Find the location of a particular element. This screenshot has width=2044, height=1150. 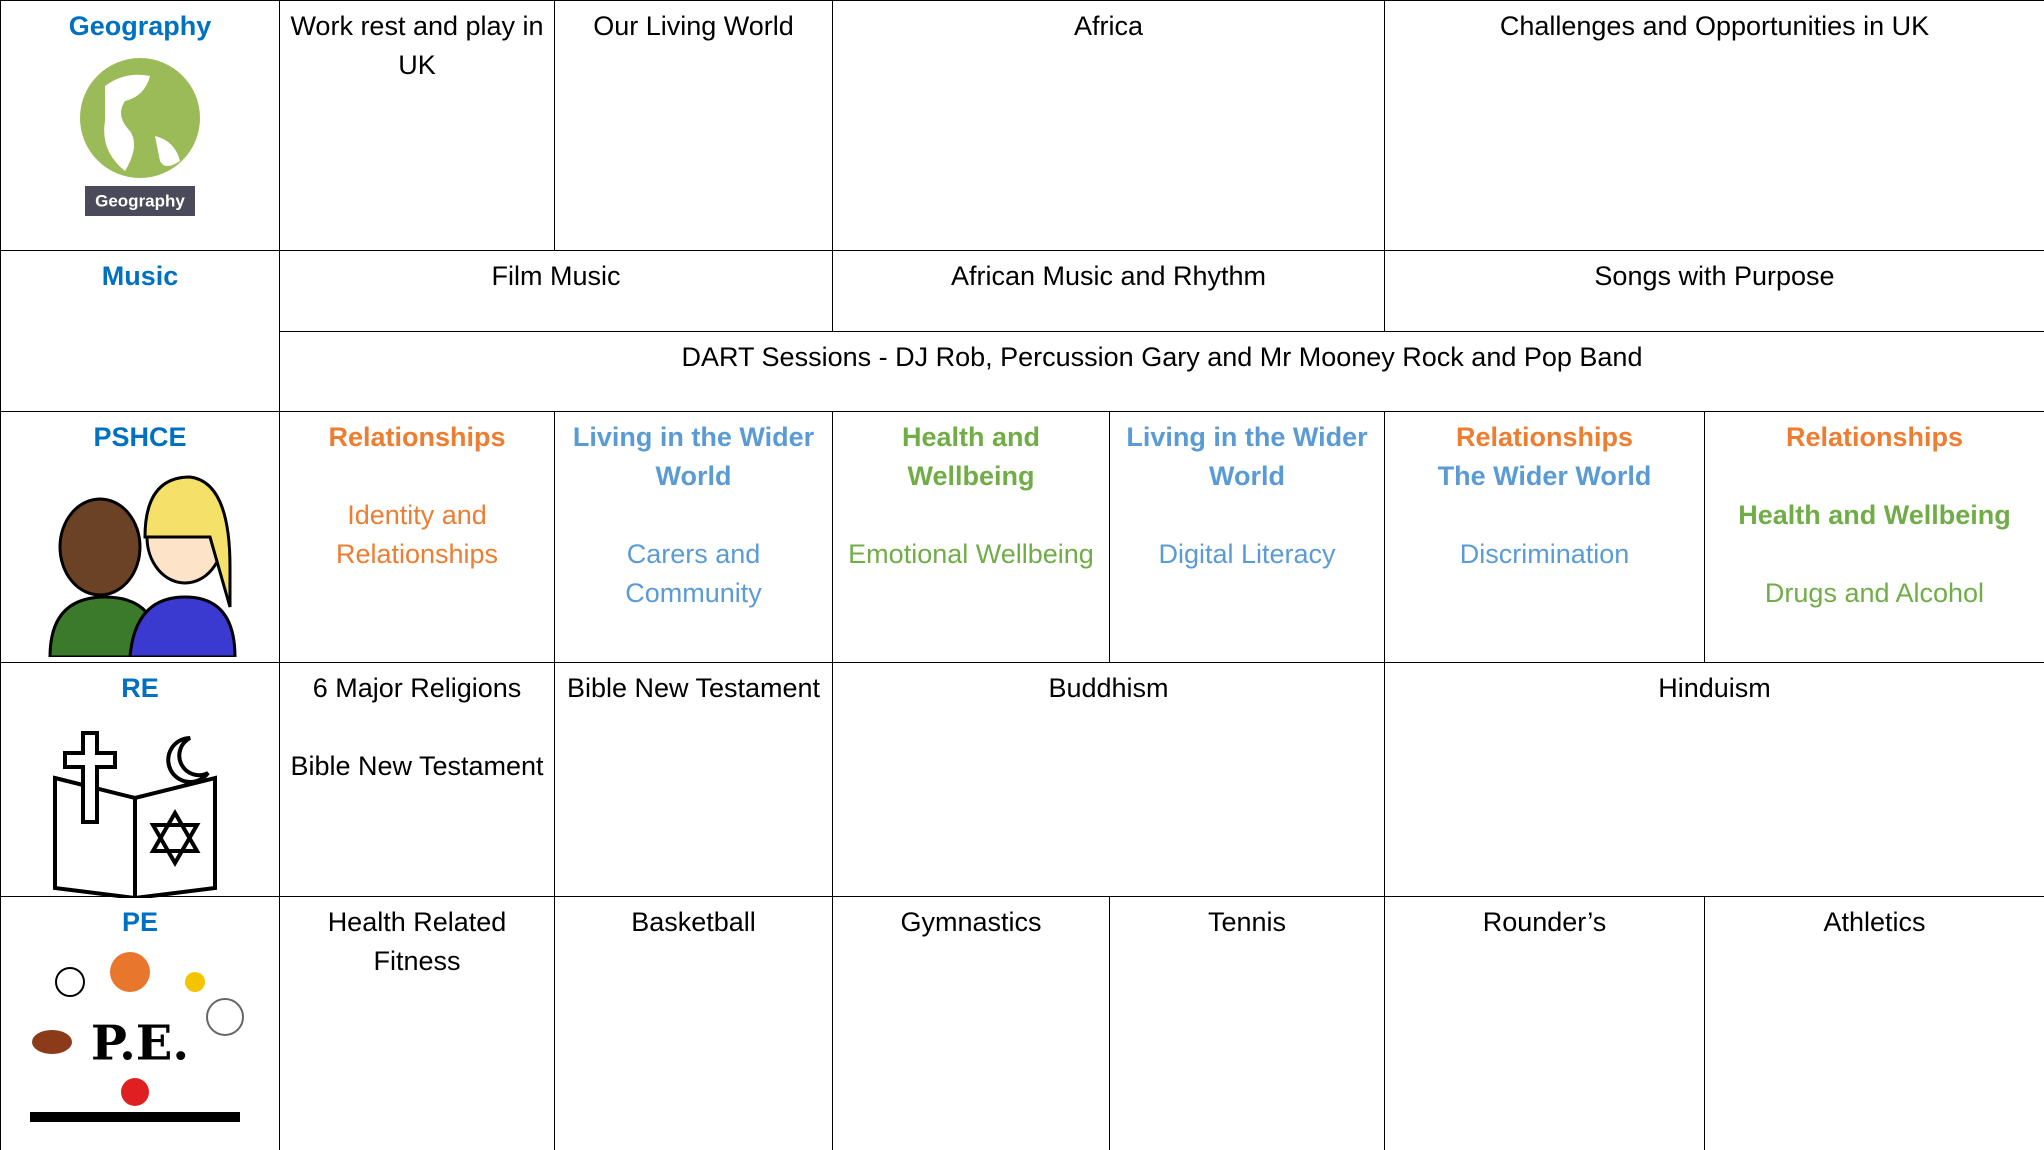

topic-line: Emotional Wellbeing is located at coordinates (971, 554).